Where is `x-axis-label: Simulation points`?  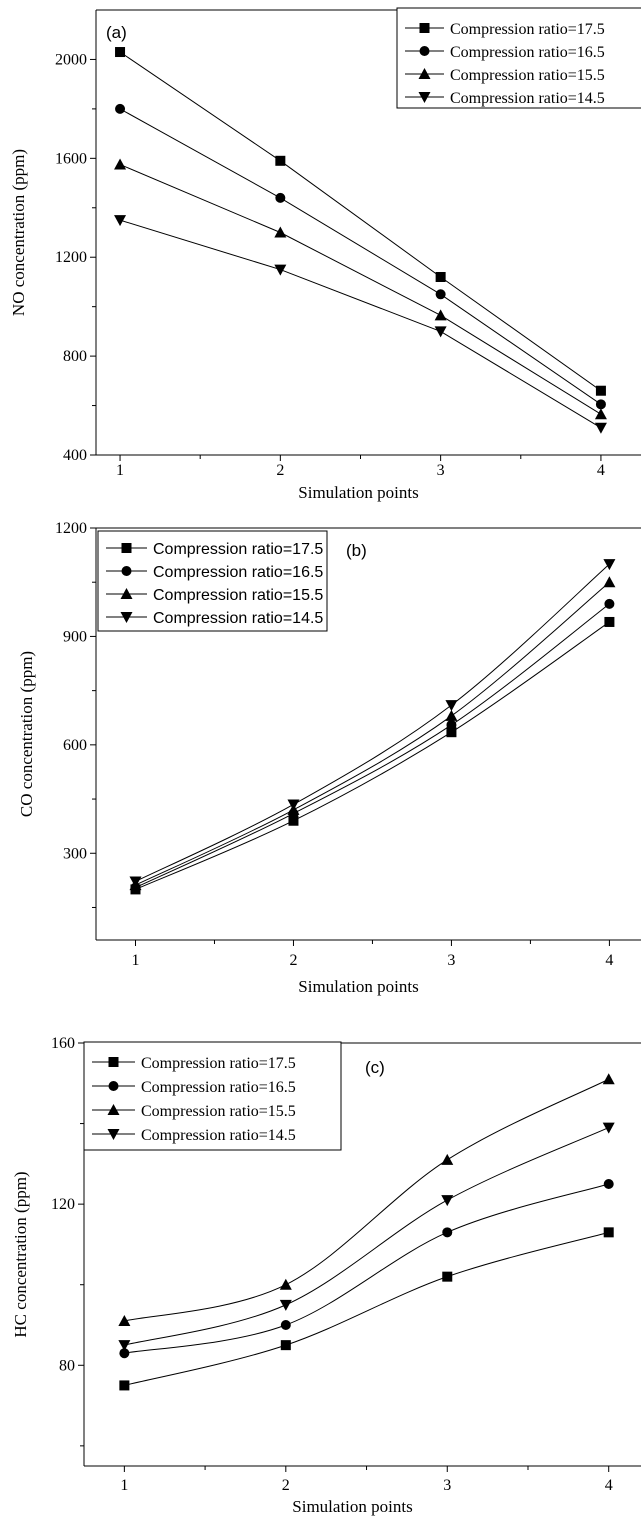 x-axis-label: Simulation points is located at coordinates (358, 492).